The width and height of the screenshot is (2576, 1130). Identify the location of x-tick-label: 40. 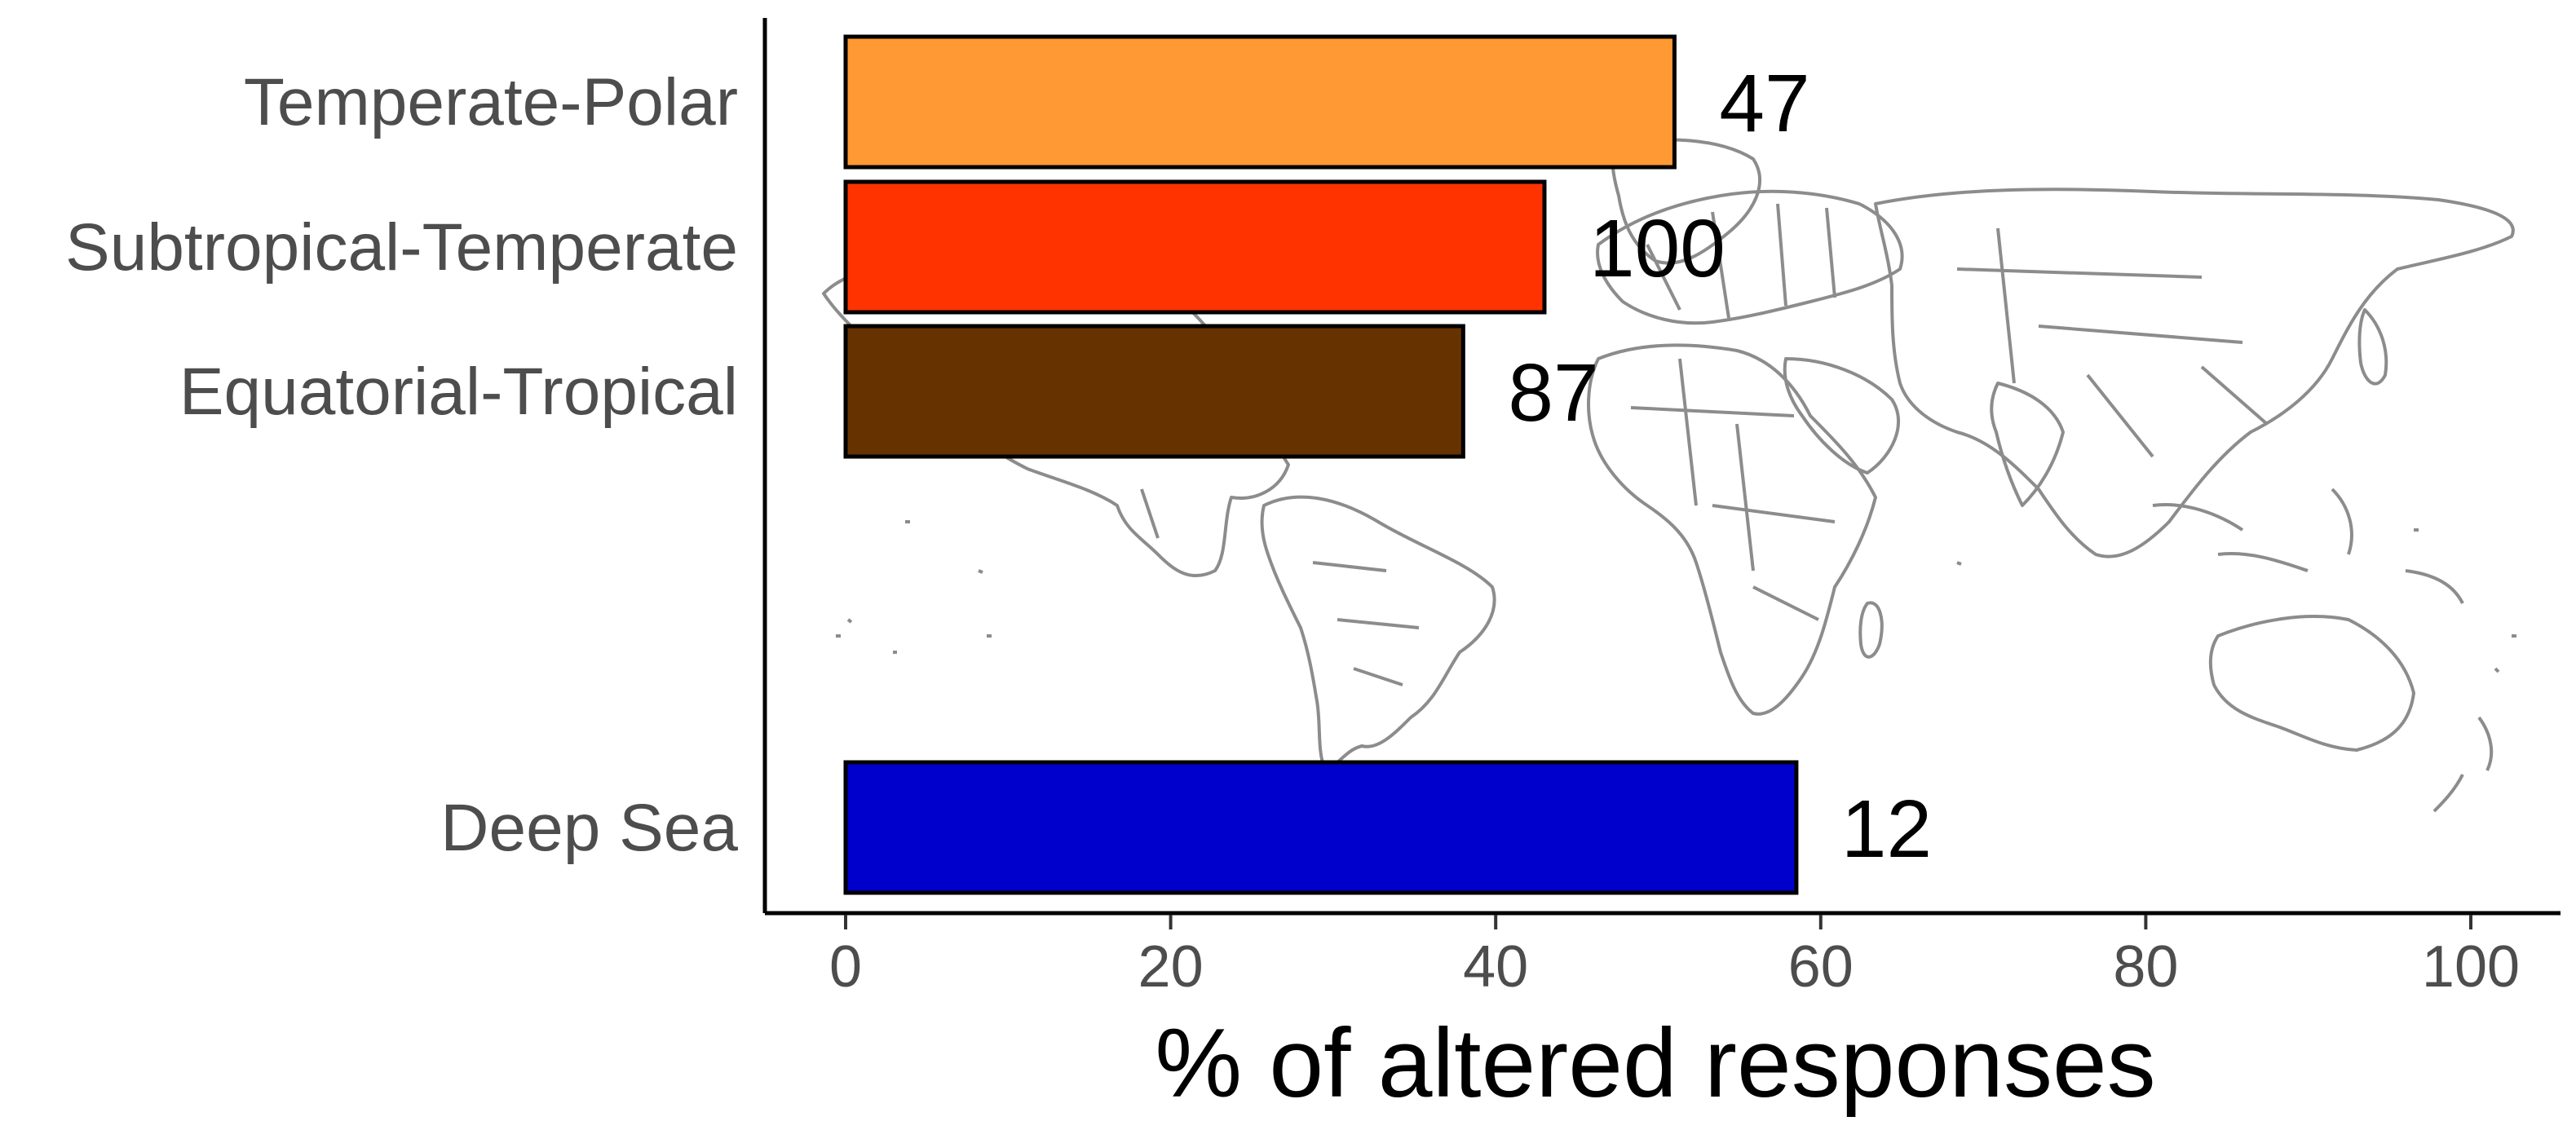
(1495, 967).